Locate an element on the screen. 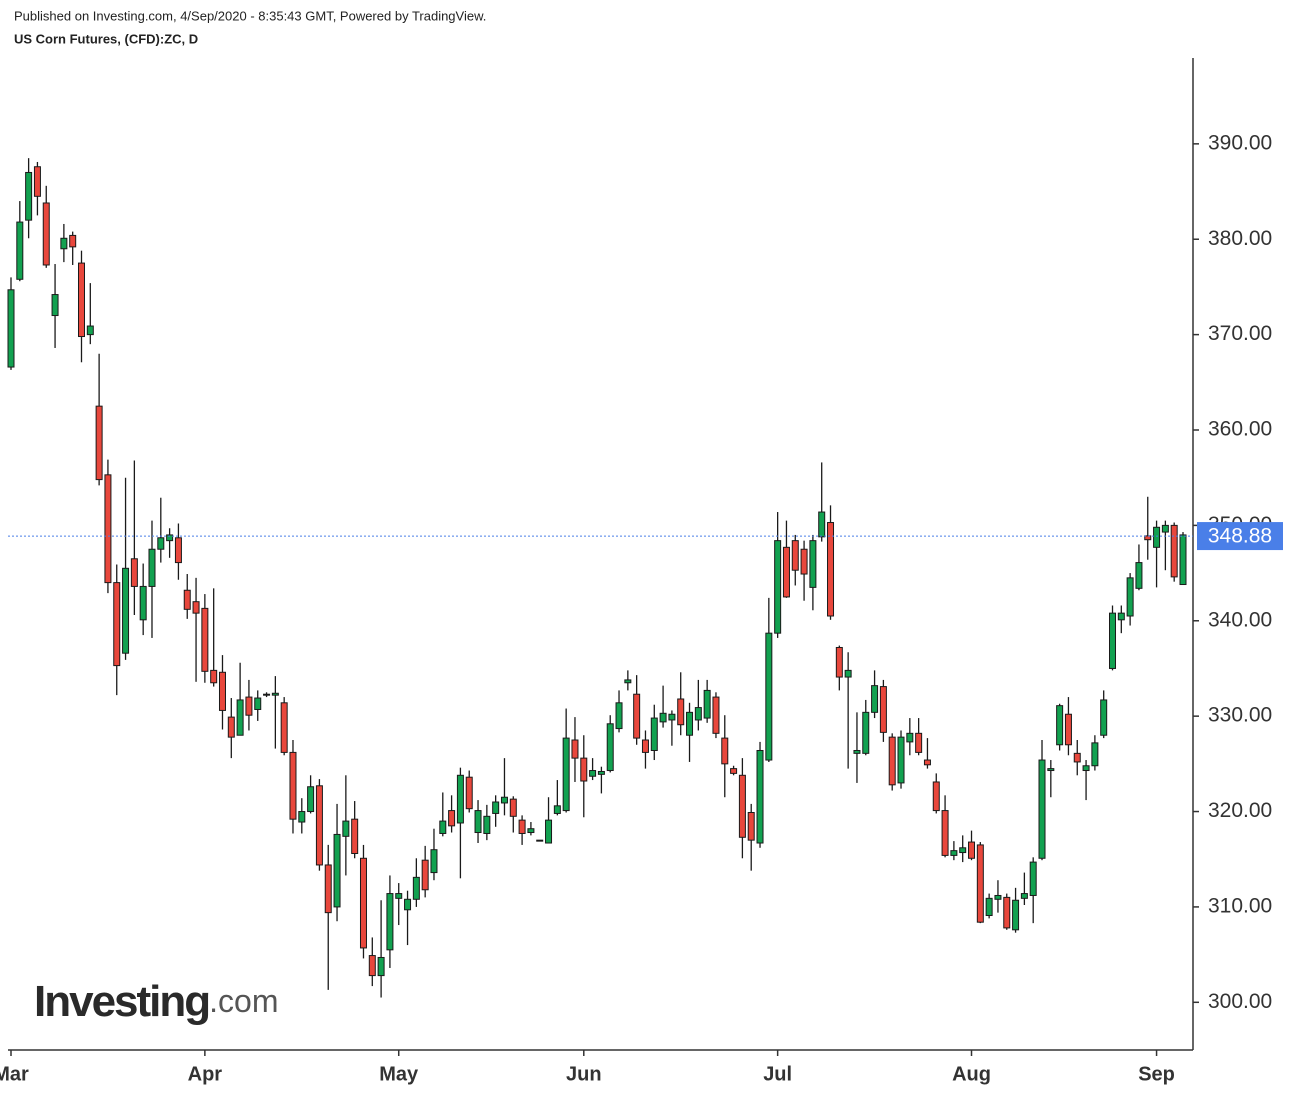  last-price-label: 348.88 is located at coordinates (1240, 536).